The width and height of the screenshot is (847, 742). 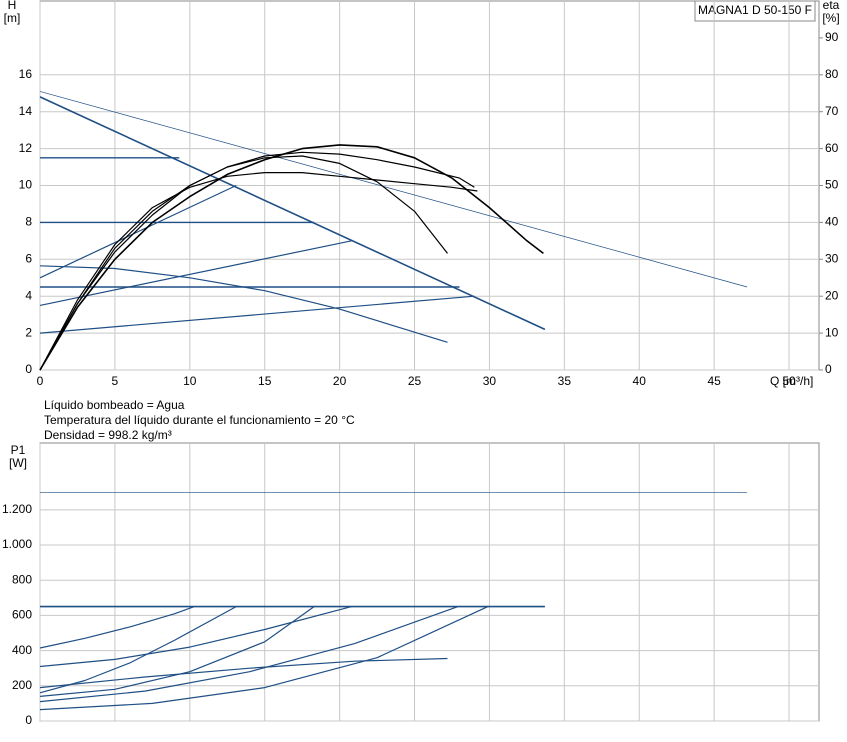 What do you see at coordinates (640, 381) in the screenshot?
I see `x-tick-label: 40` at bounding box center [640, 381].